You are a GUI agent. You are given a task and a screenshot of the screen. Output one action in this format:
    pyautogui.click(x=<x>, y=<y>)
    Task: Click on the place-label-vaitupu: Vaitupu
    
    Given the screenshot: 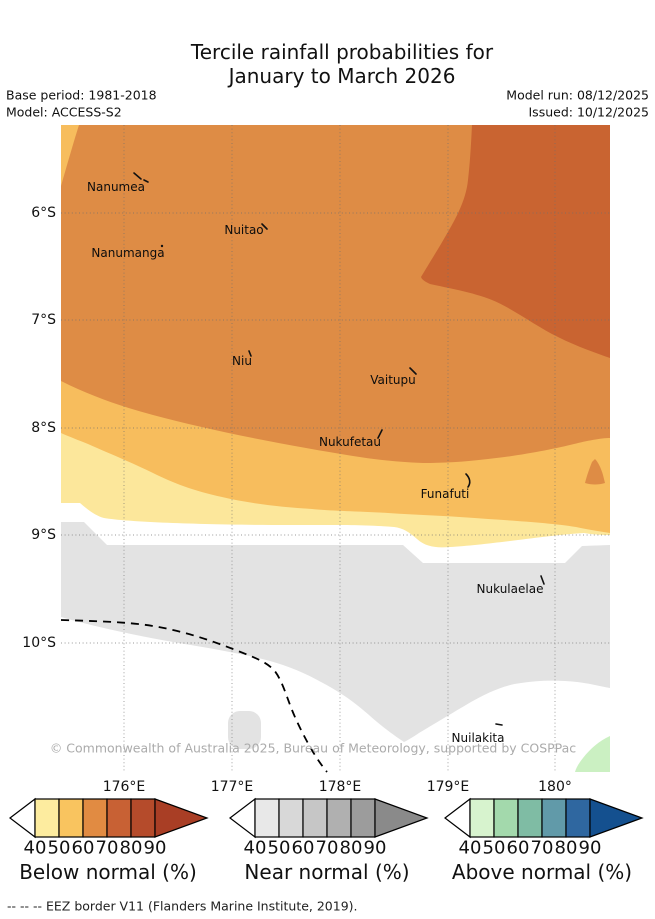 What is the action you would take?
    pyautogui.click(x=393, y=380)
    